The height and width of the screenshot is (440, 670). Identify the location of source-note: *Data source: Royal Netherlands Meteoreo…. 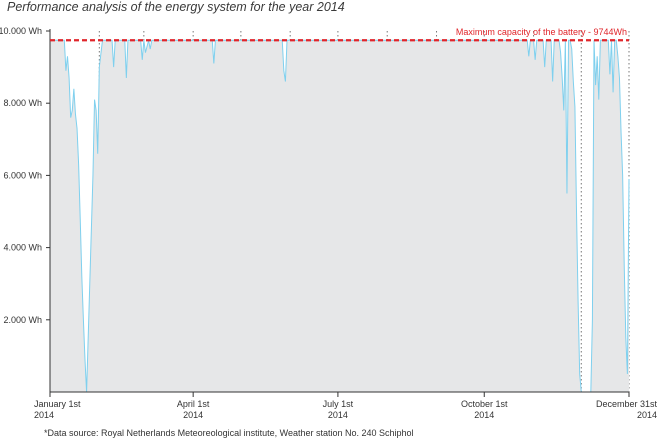
(229, 433).